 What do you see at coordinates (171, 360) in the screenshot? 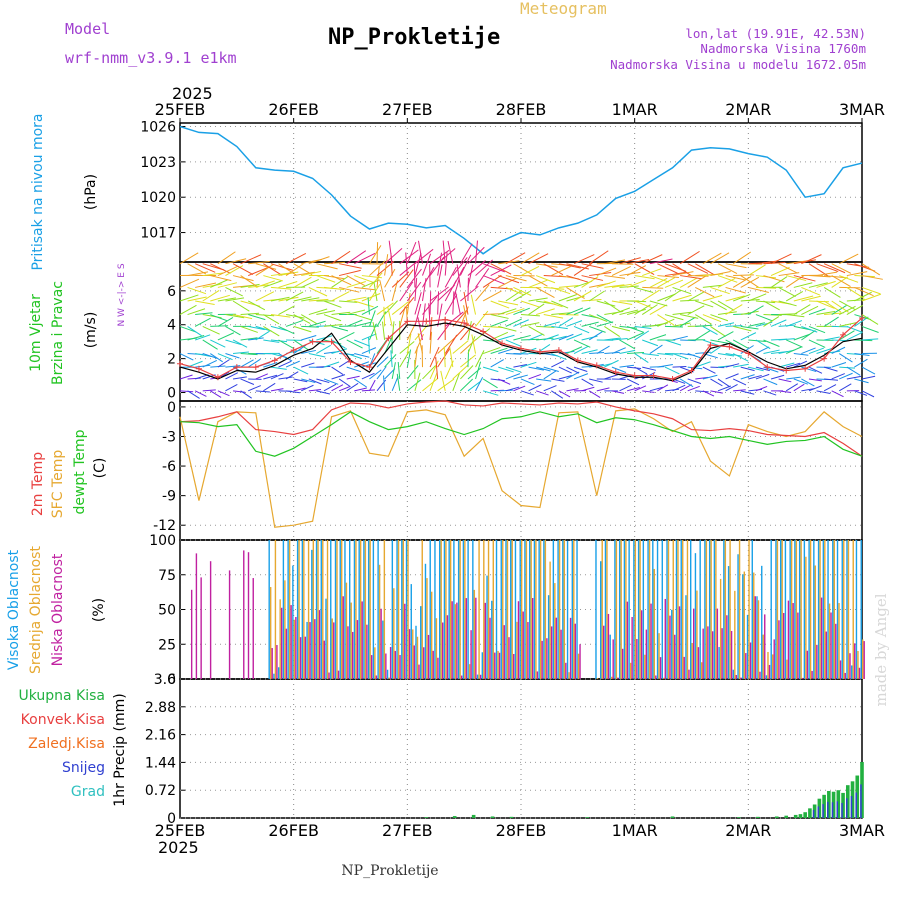
I see `y-tick-label: 2` at bounding box center [171, 360].